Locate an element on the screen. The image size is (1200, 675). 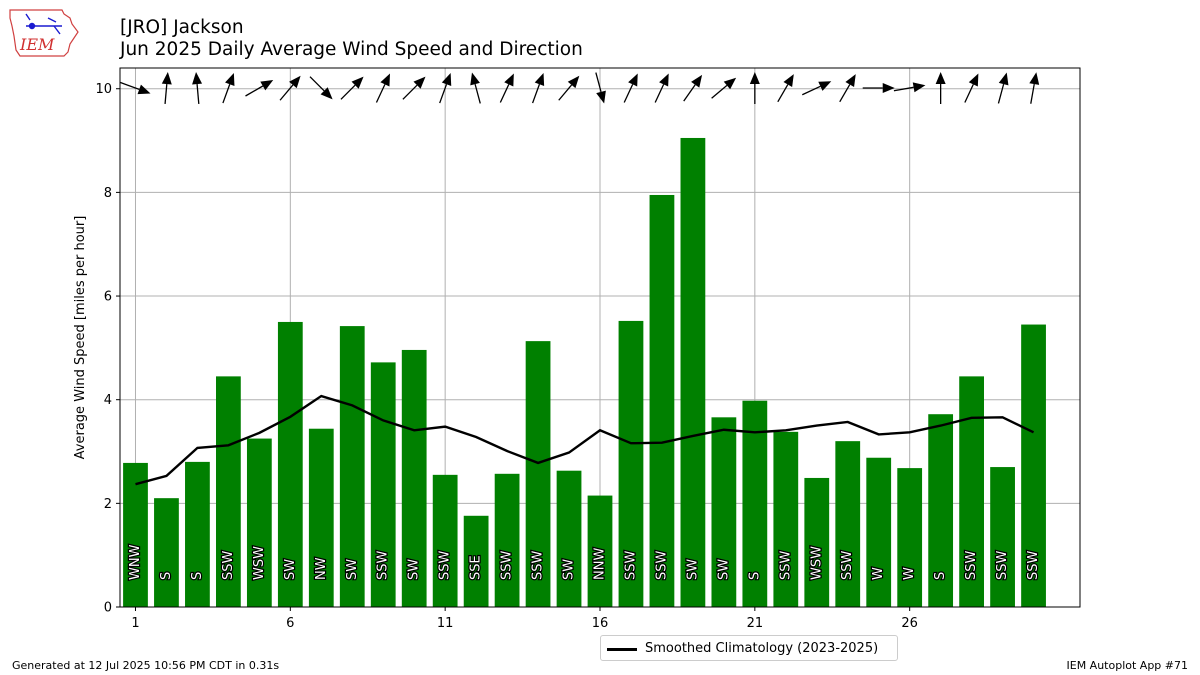
x-tick-label: 6 is located at coordinates (290, 623).